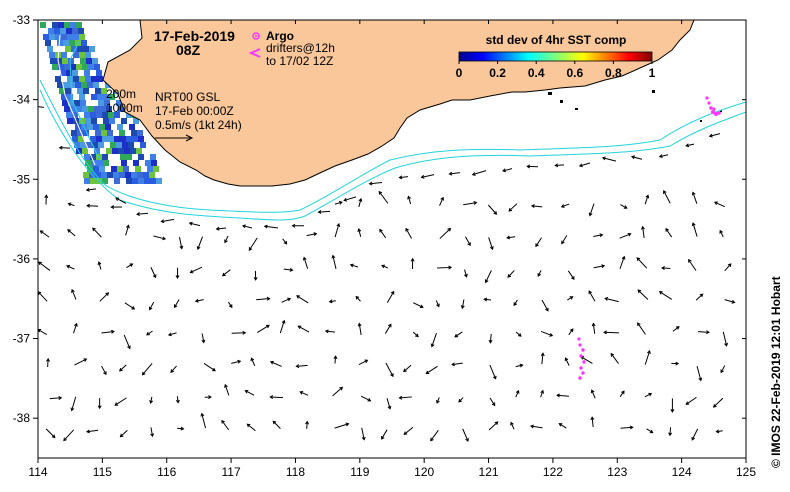 The width and height of the screenshot is (790, 492). What do you see at coordinates (300, 48) in the screenshot?
I see `drifters-label-line1: drifters@12h` at bounding box center [300, 48].